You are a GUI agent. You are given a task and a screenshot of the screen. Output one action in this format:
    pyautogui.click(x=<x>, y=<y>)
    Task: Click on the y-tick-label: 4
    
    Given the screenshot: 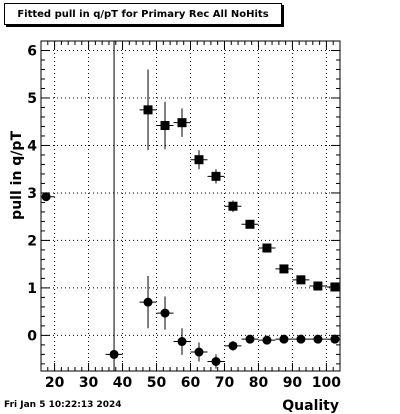 What is the action you would take?
    pyautogui.click(x=32, y=146)
    